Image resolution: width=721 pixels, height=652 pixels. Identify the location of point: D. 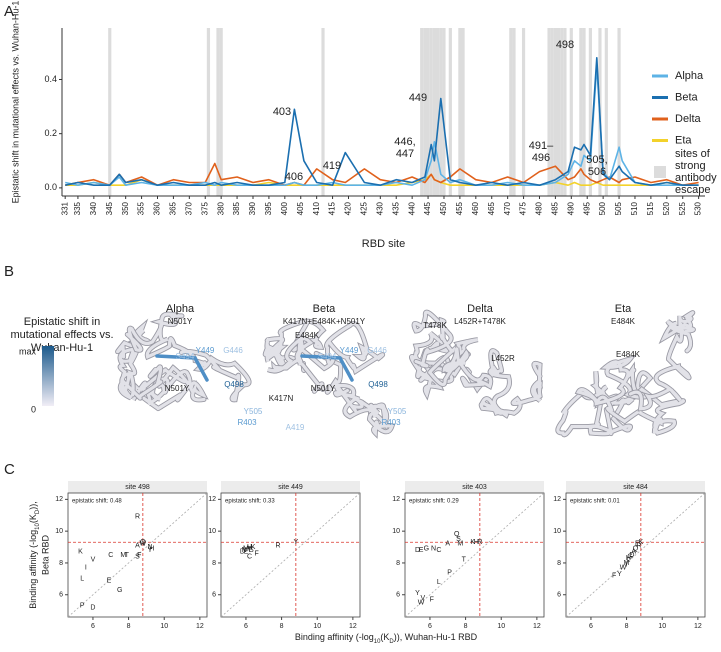
(631, 555).